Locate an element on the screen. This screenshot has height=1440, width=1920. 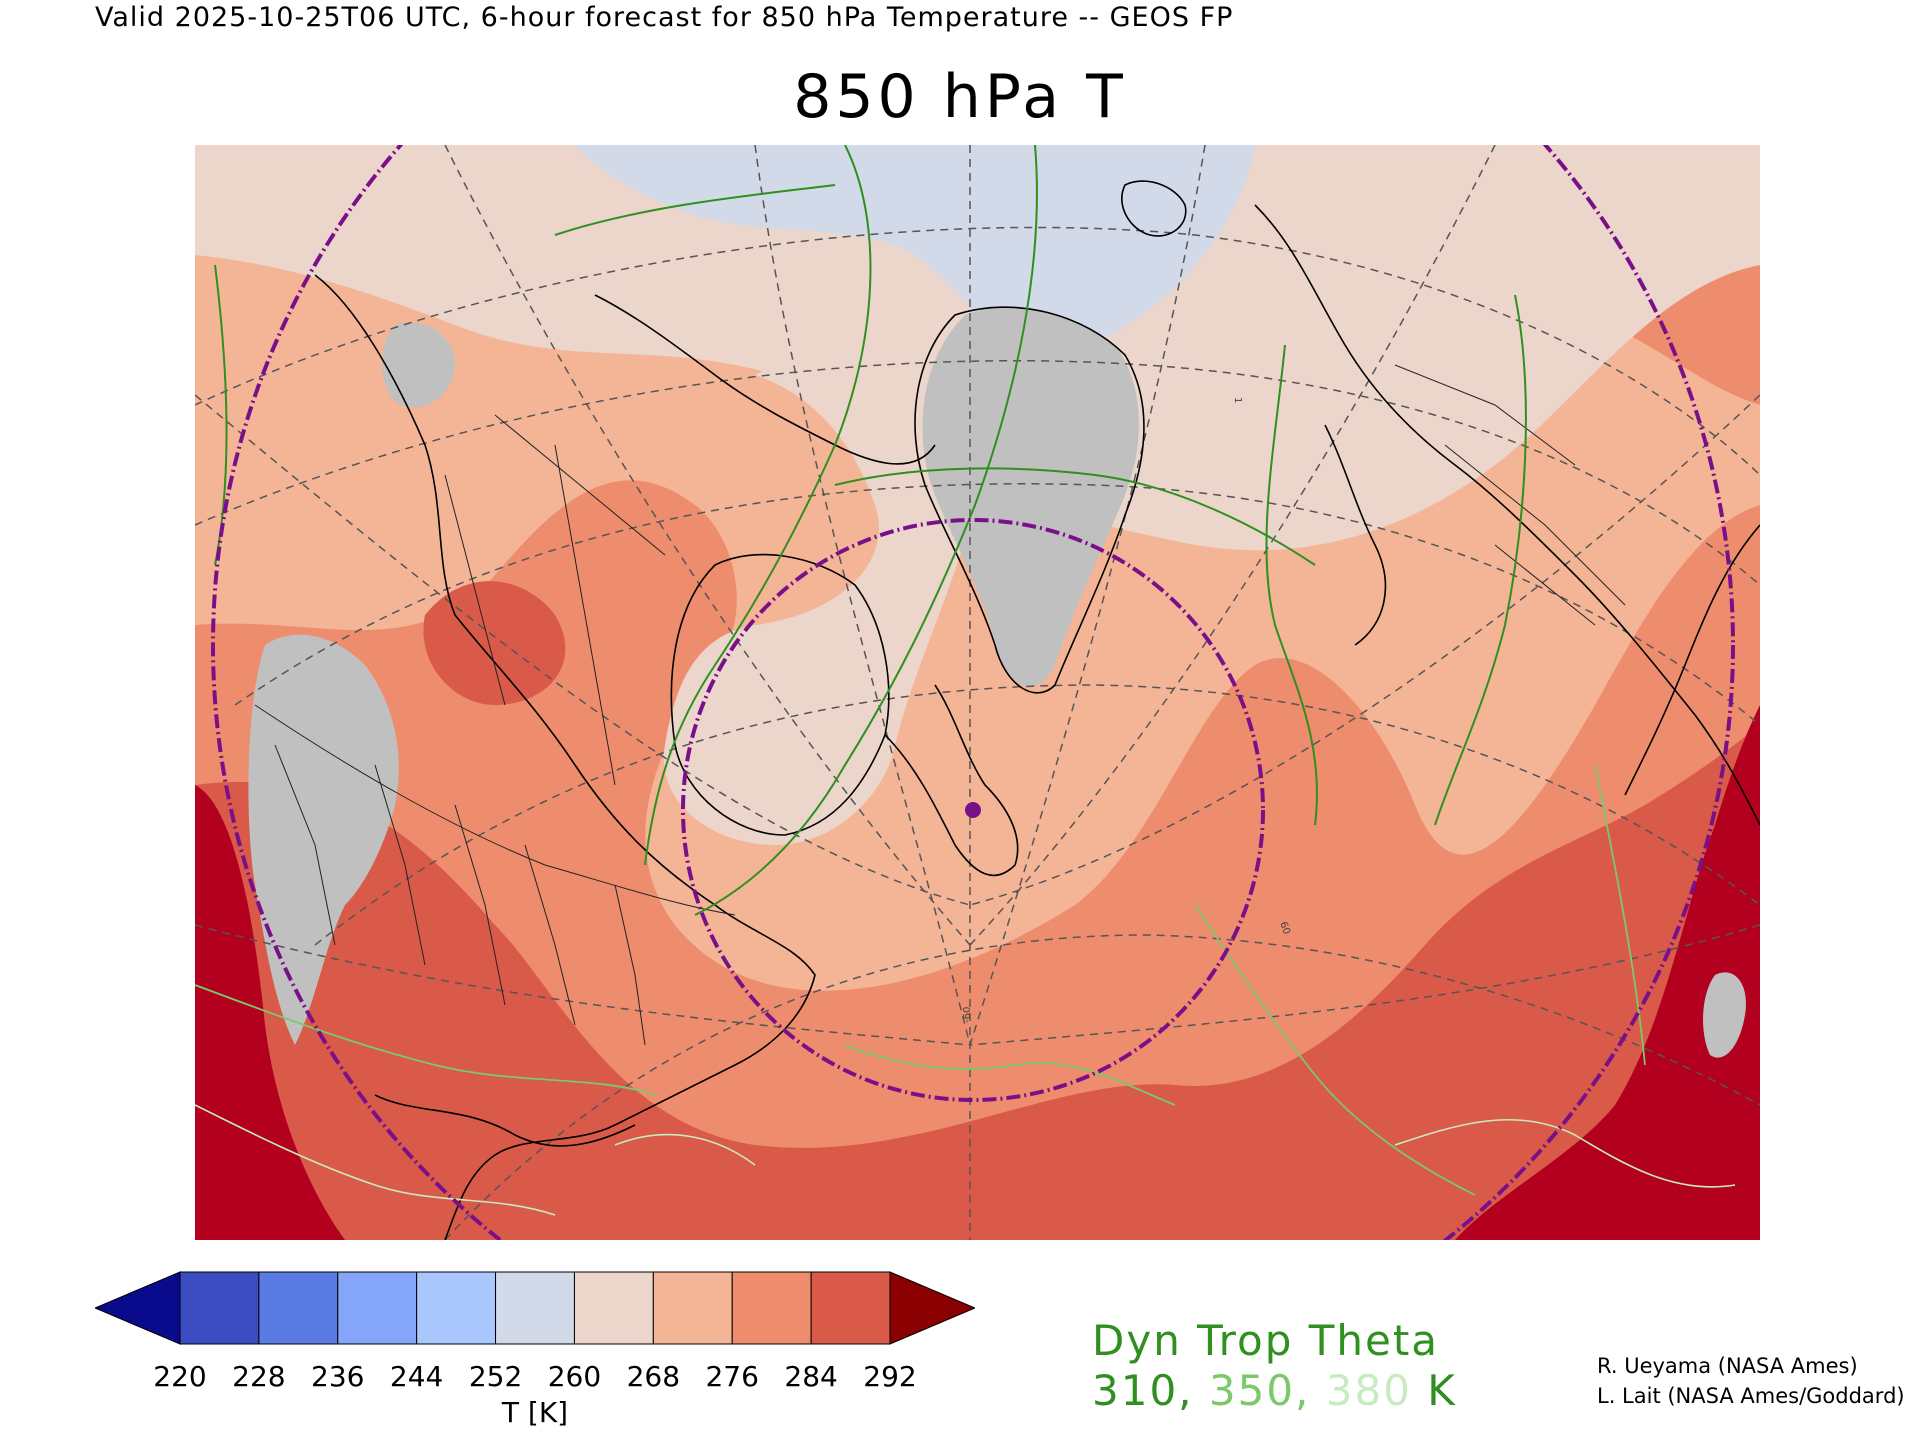
colorbar-tick-label: 260 is located at coordinates (574, 1376).